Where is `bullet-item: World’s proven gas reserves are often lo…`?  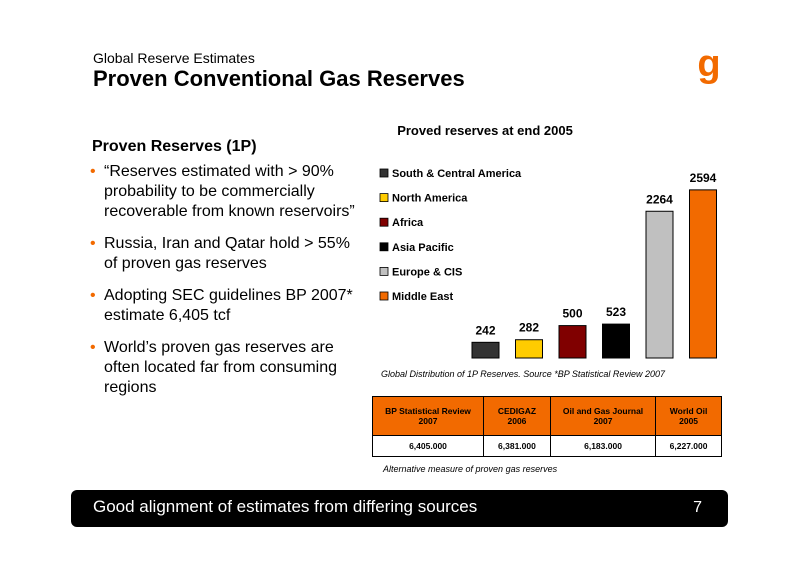 bullet-item: World’s proven gas reserves are often lo… is located at coordinates (225, 368).